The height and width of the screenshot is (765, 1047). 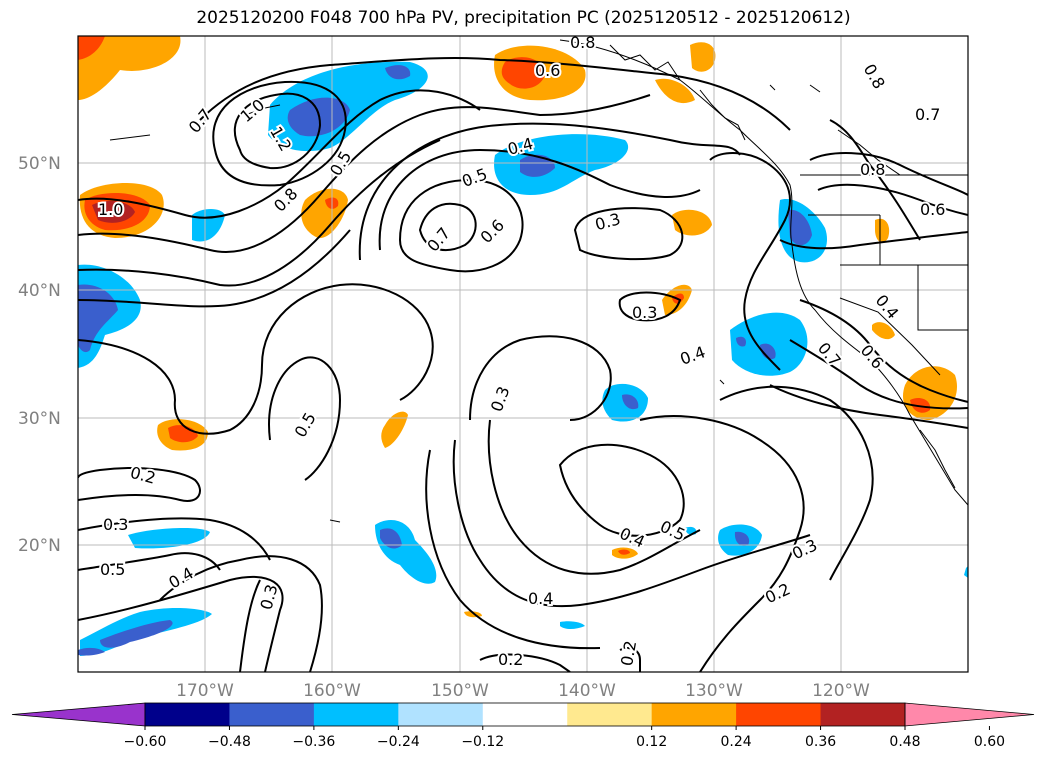 I want to click on colorbar-tick-label: 0.36, so click(x=820, y=742).